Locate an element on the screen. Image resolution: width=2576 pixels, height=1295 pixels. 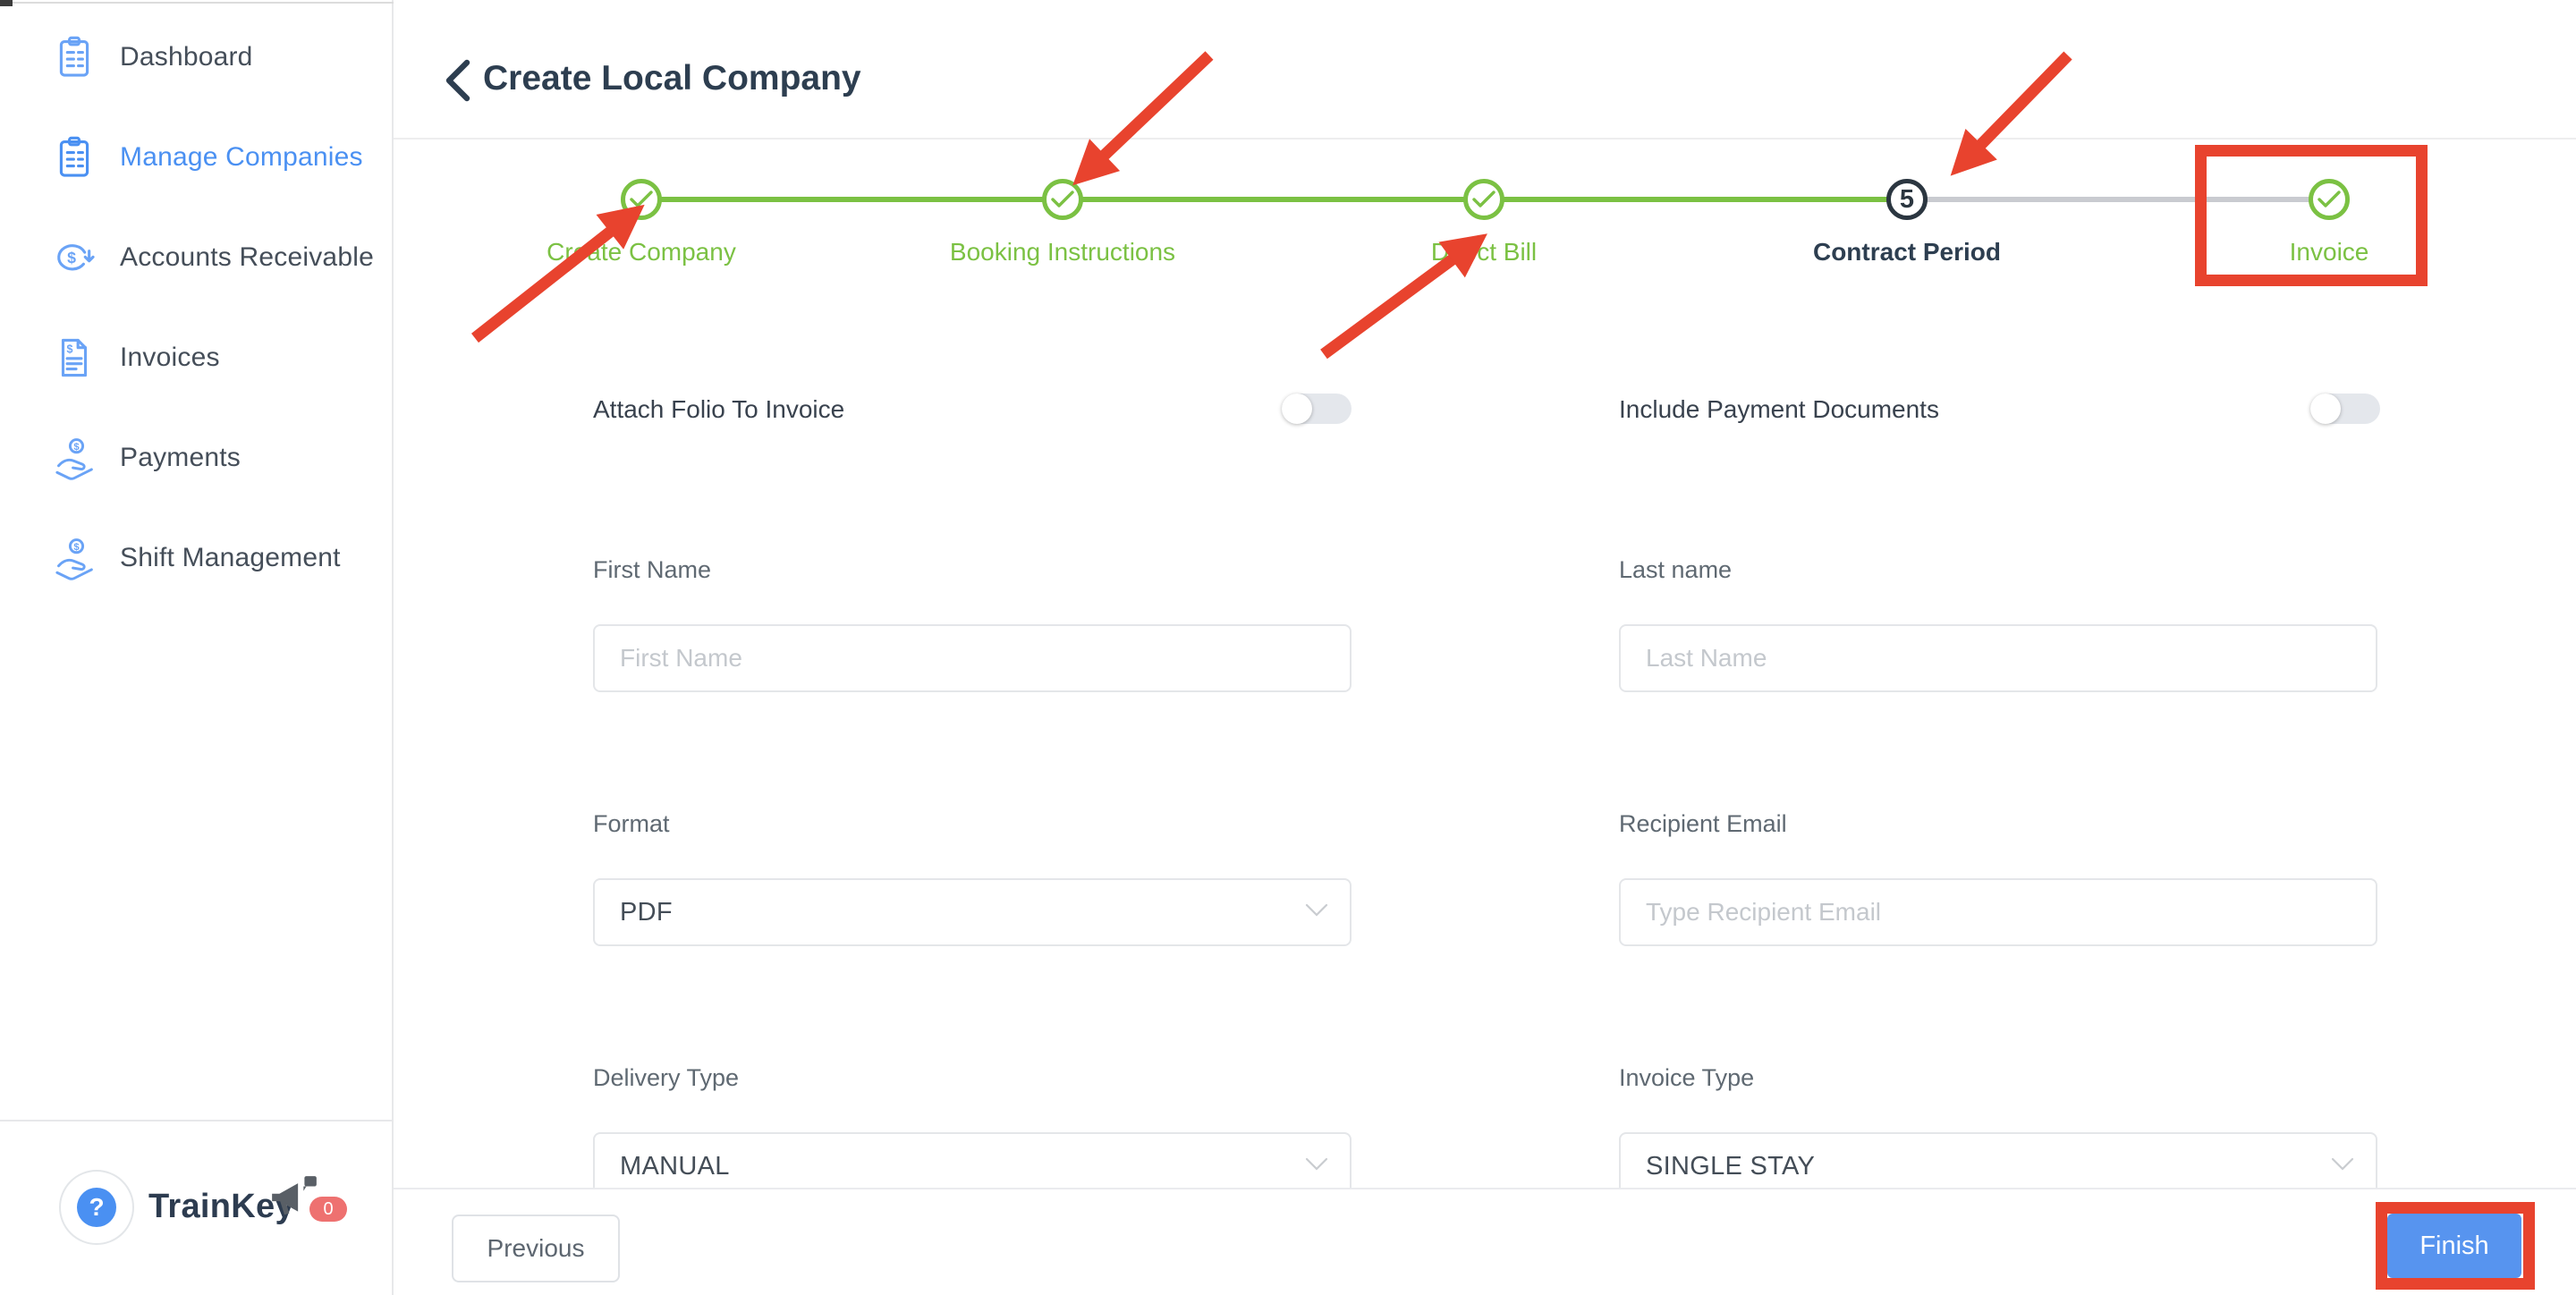
sidebar-footer is located at coordinates (197, 1208).